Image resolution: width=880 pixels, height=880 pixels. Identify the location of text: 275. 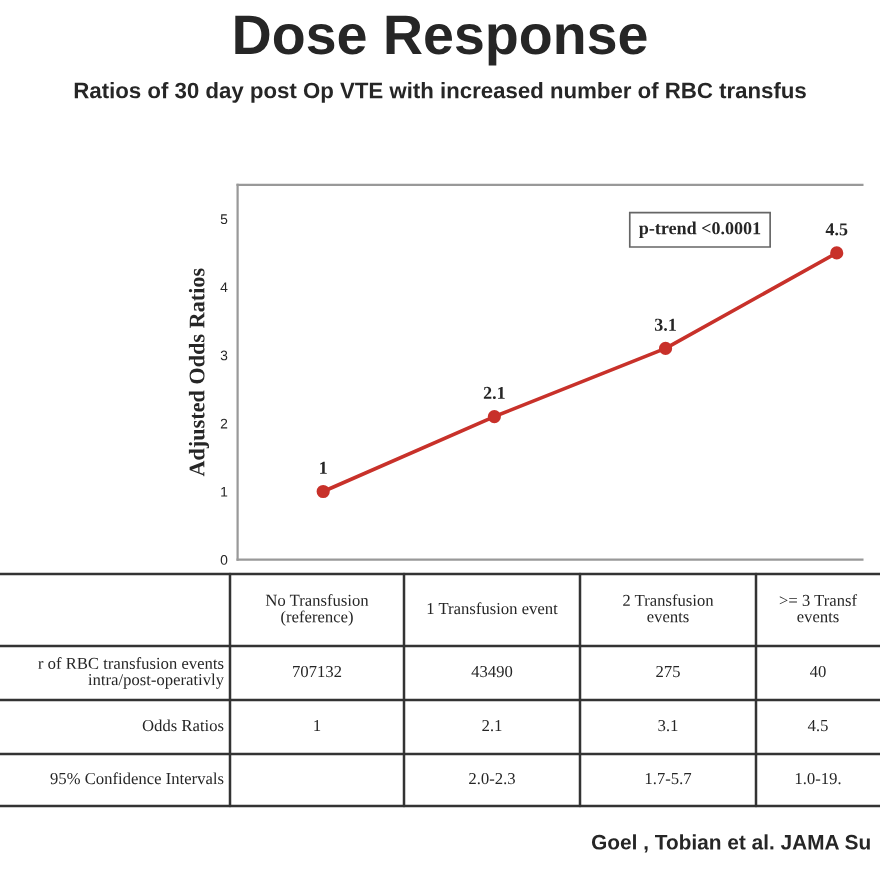
(668, 671).